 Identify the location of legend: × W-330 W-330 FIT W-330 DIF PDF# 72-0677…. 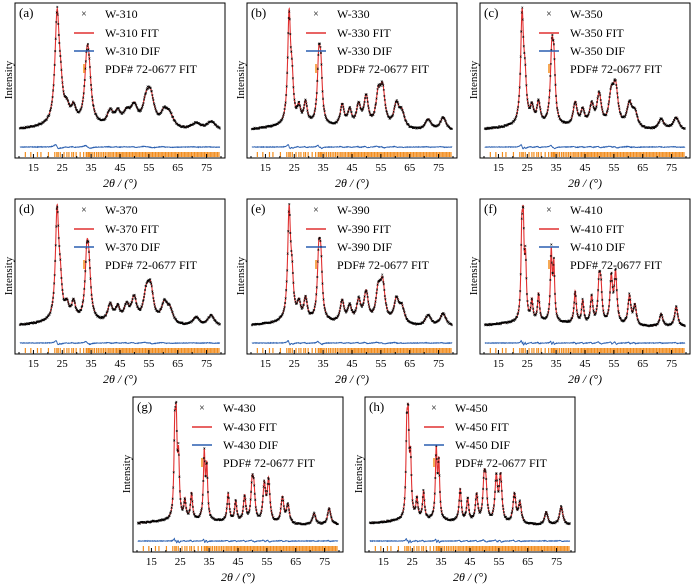
(368, 41).